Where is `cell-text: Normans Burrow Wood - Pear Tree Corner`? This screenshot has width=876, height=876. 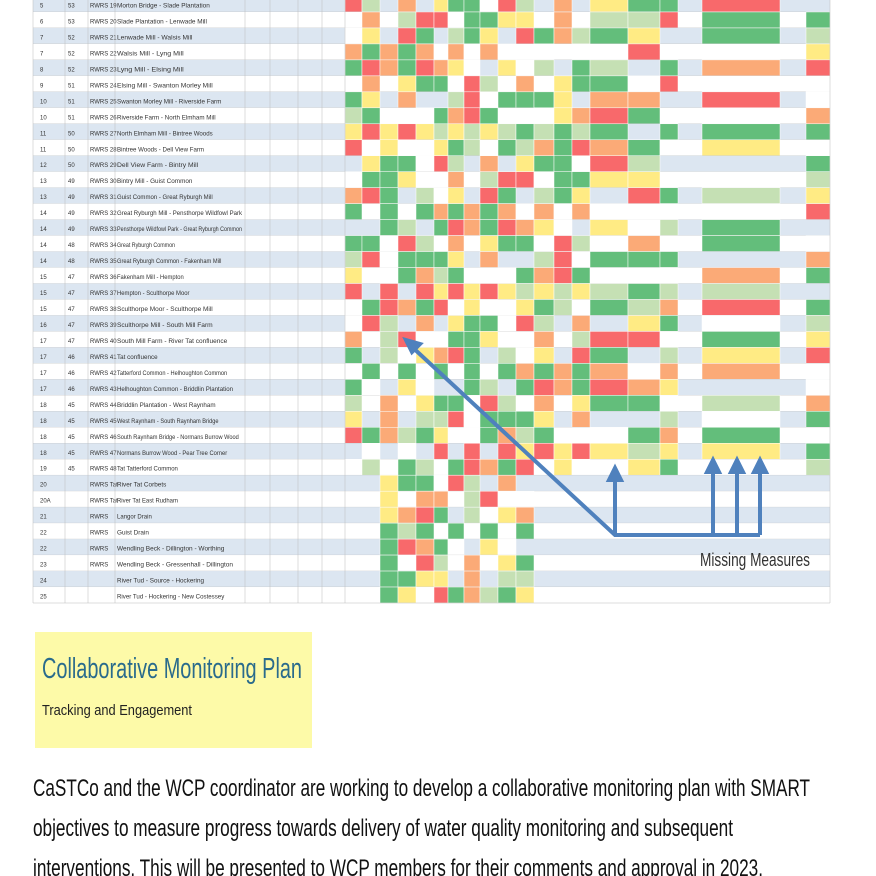
cell-text: Normans Burrow Wood - Pear Tree Corner is located at coordinates (172, 454).